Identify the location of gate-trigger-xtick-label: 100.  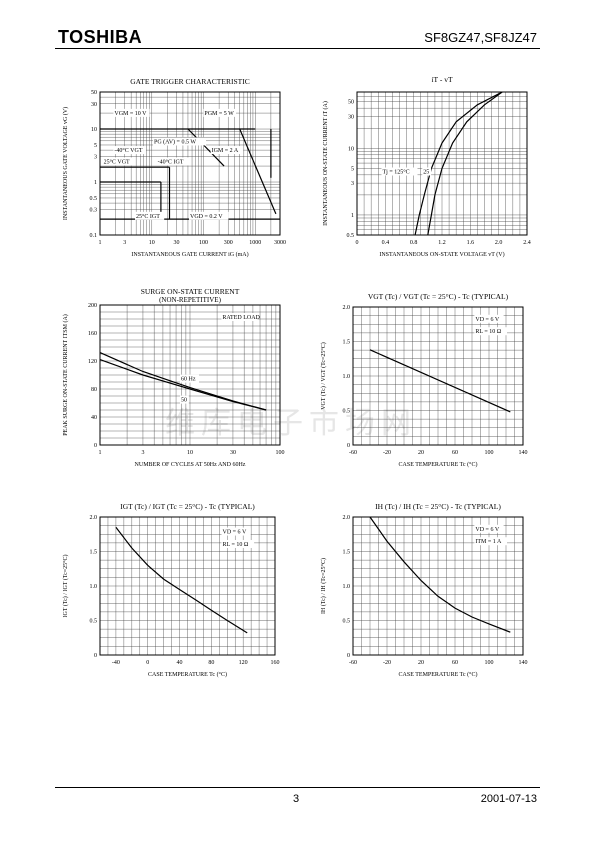
(203, 243).